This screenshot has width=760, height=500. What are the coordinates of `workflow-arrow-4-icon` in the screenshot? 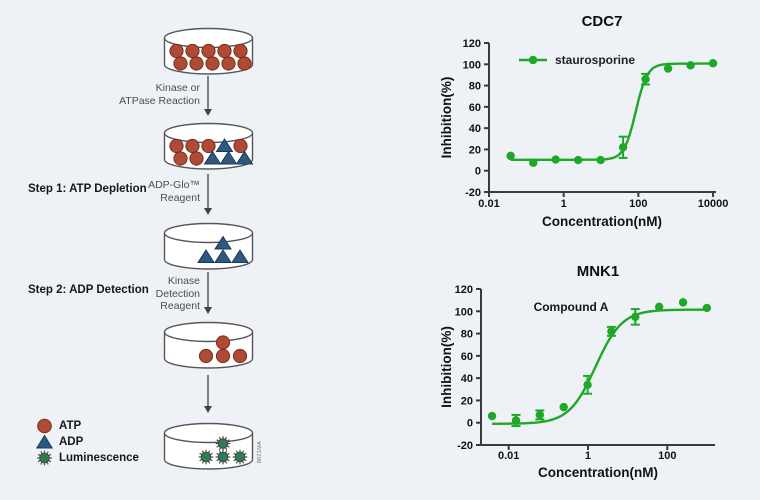 It's located at (208, 394).